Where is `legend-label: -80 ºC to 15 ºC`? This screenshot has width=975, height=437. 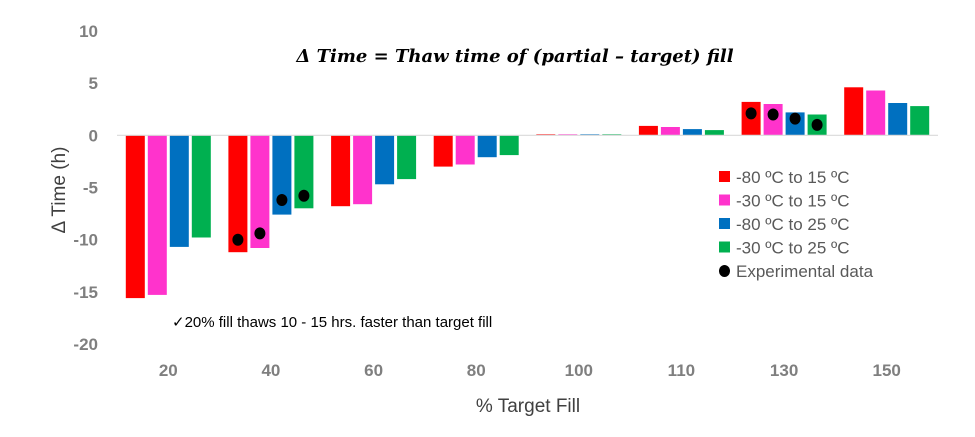
legend-label: -80 ºC to 15 ºC is located at coordinates (793, 177).